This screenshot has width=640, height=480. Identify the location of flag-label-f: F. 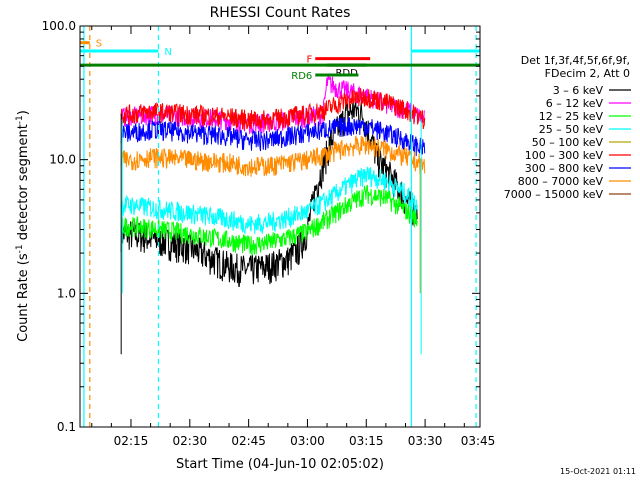
(310, 60).